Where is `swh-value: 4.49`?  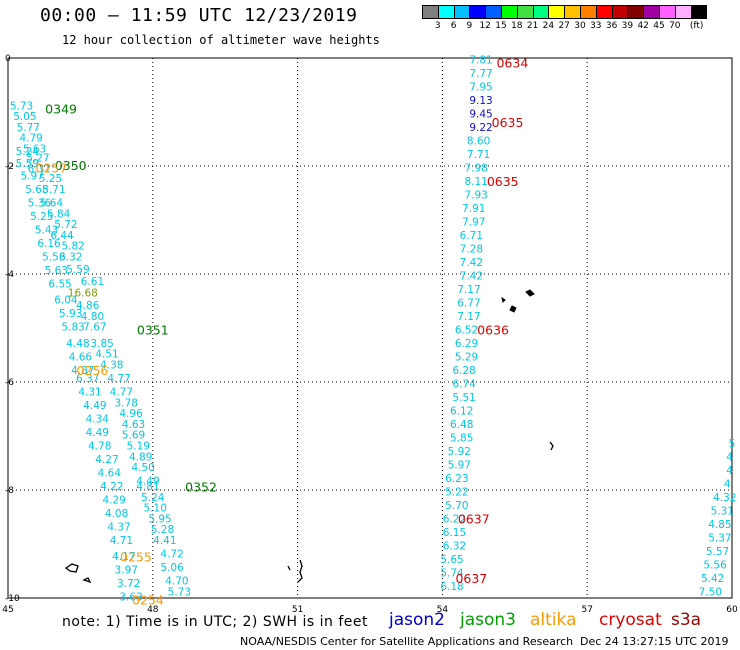
swh-value: 4.49 is located at coordinates (97, 433).